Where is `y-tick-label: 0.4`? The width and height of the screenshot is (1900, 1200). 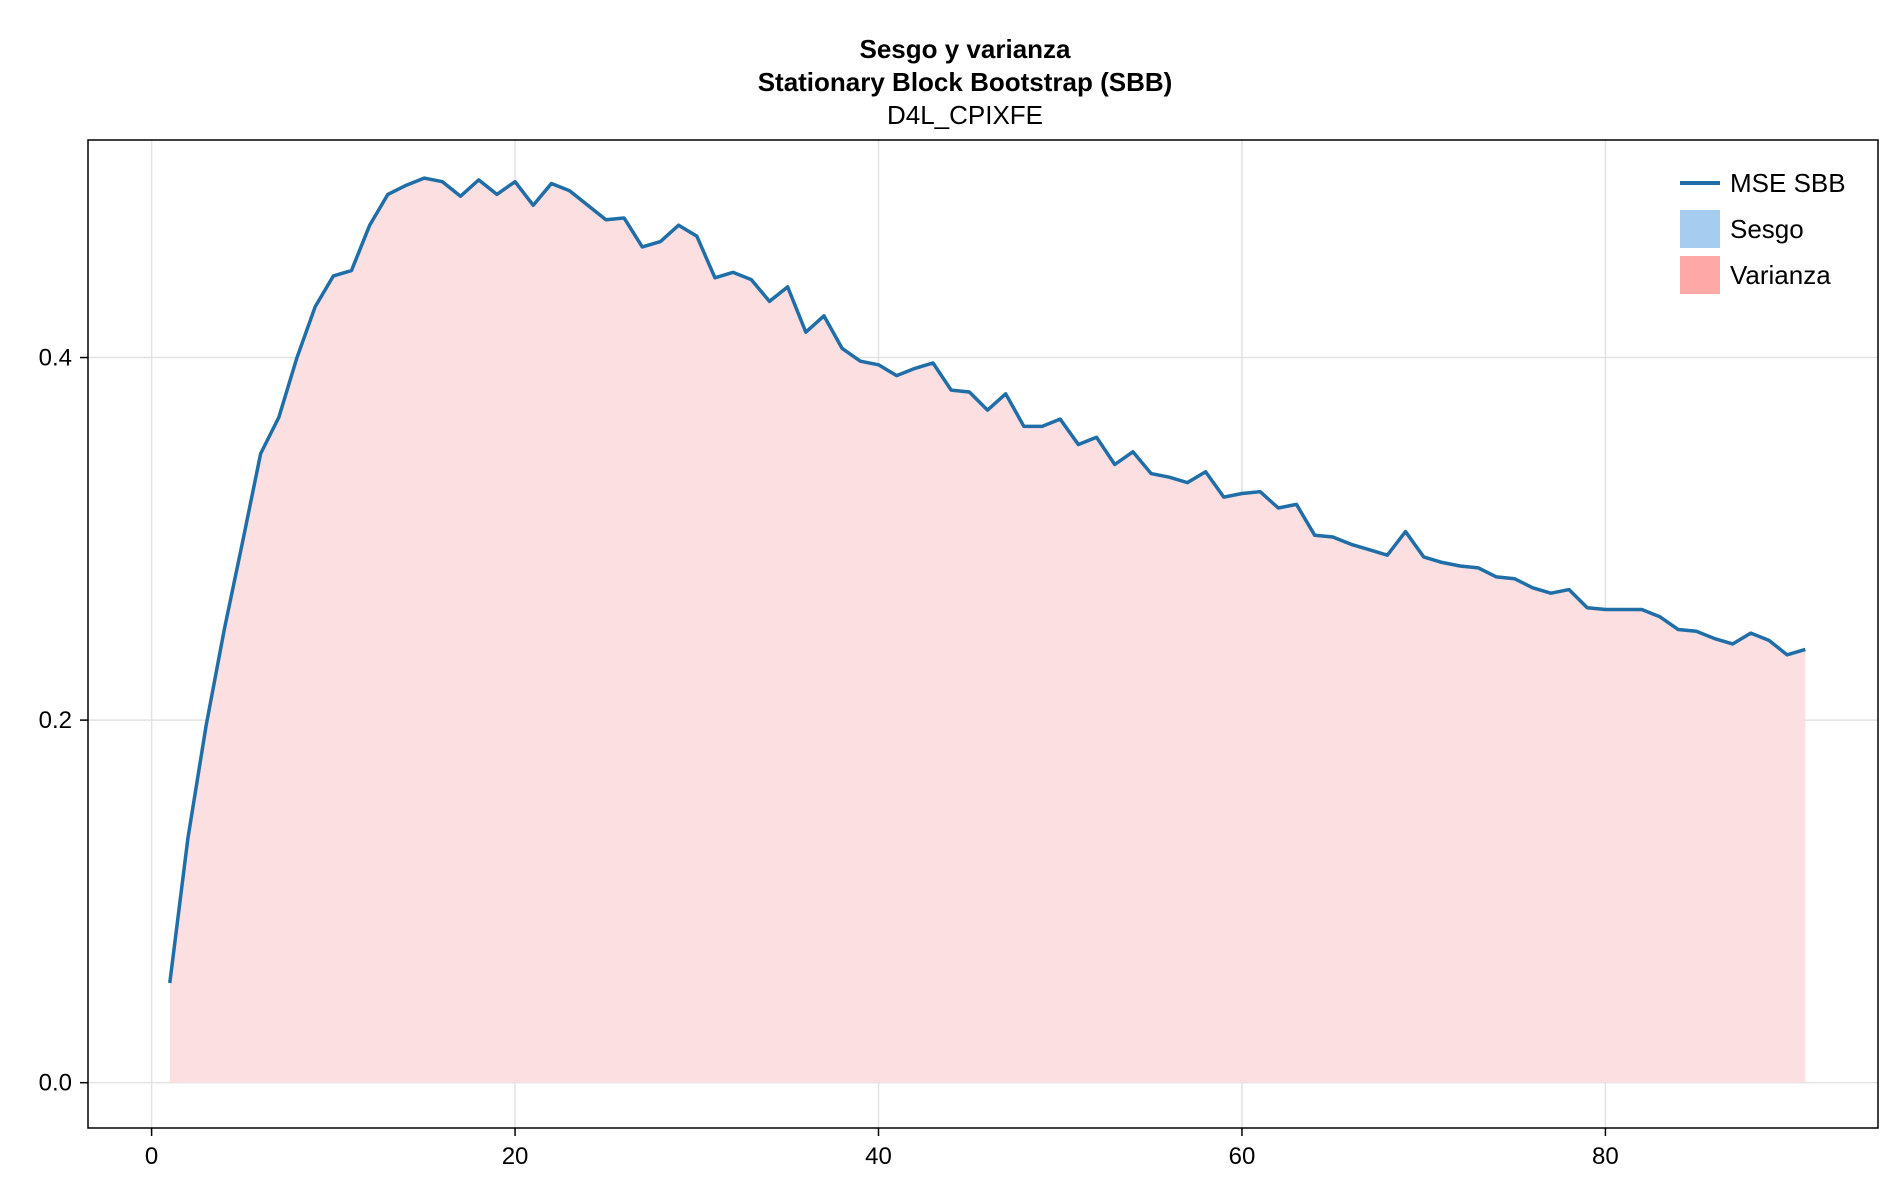
y-tick-label: 0.4 is located at coordinates (55, 358).